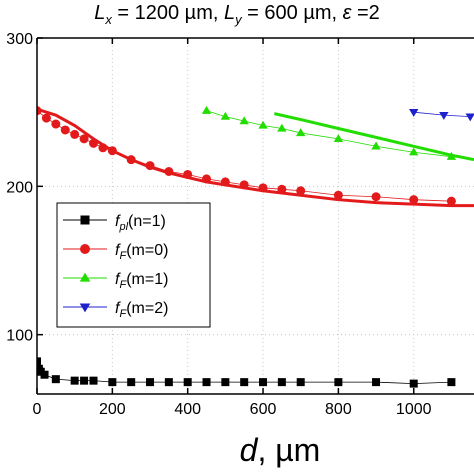  What do you see at coordinates (75, 134) in the screenshot?
I see `data-point-m=0-4` at bounding box center [75, 134].